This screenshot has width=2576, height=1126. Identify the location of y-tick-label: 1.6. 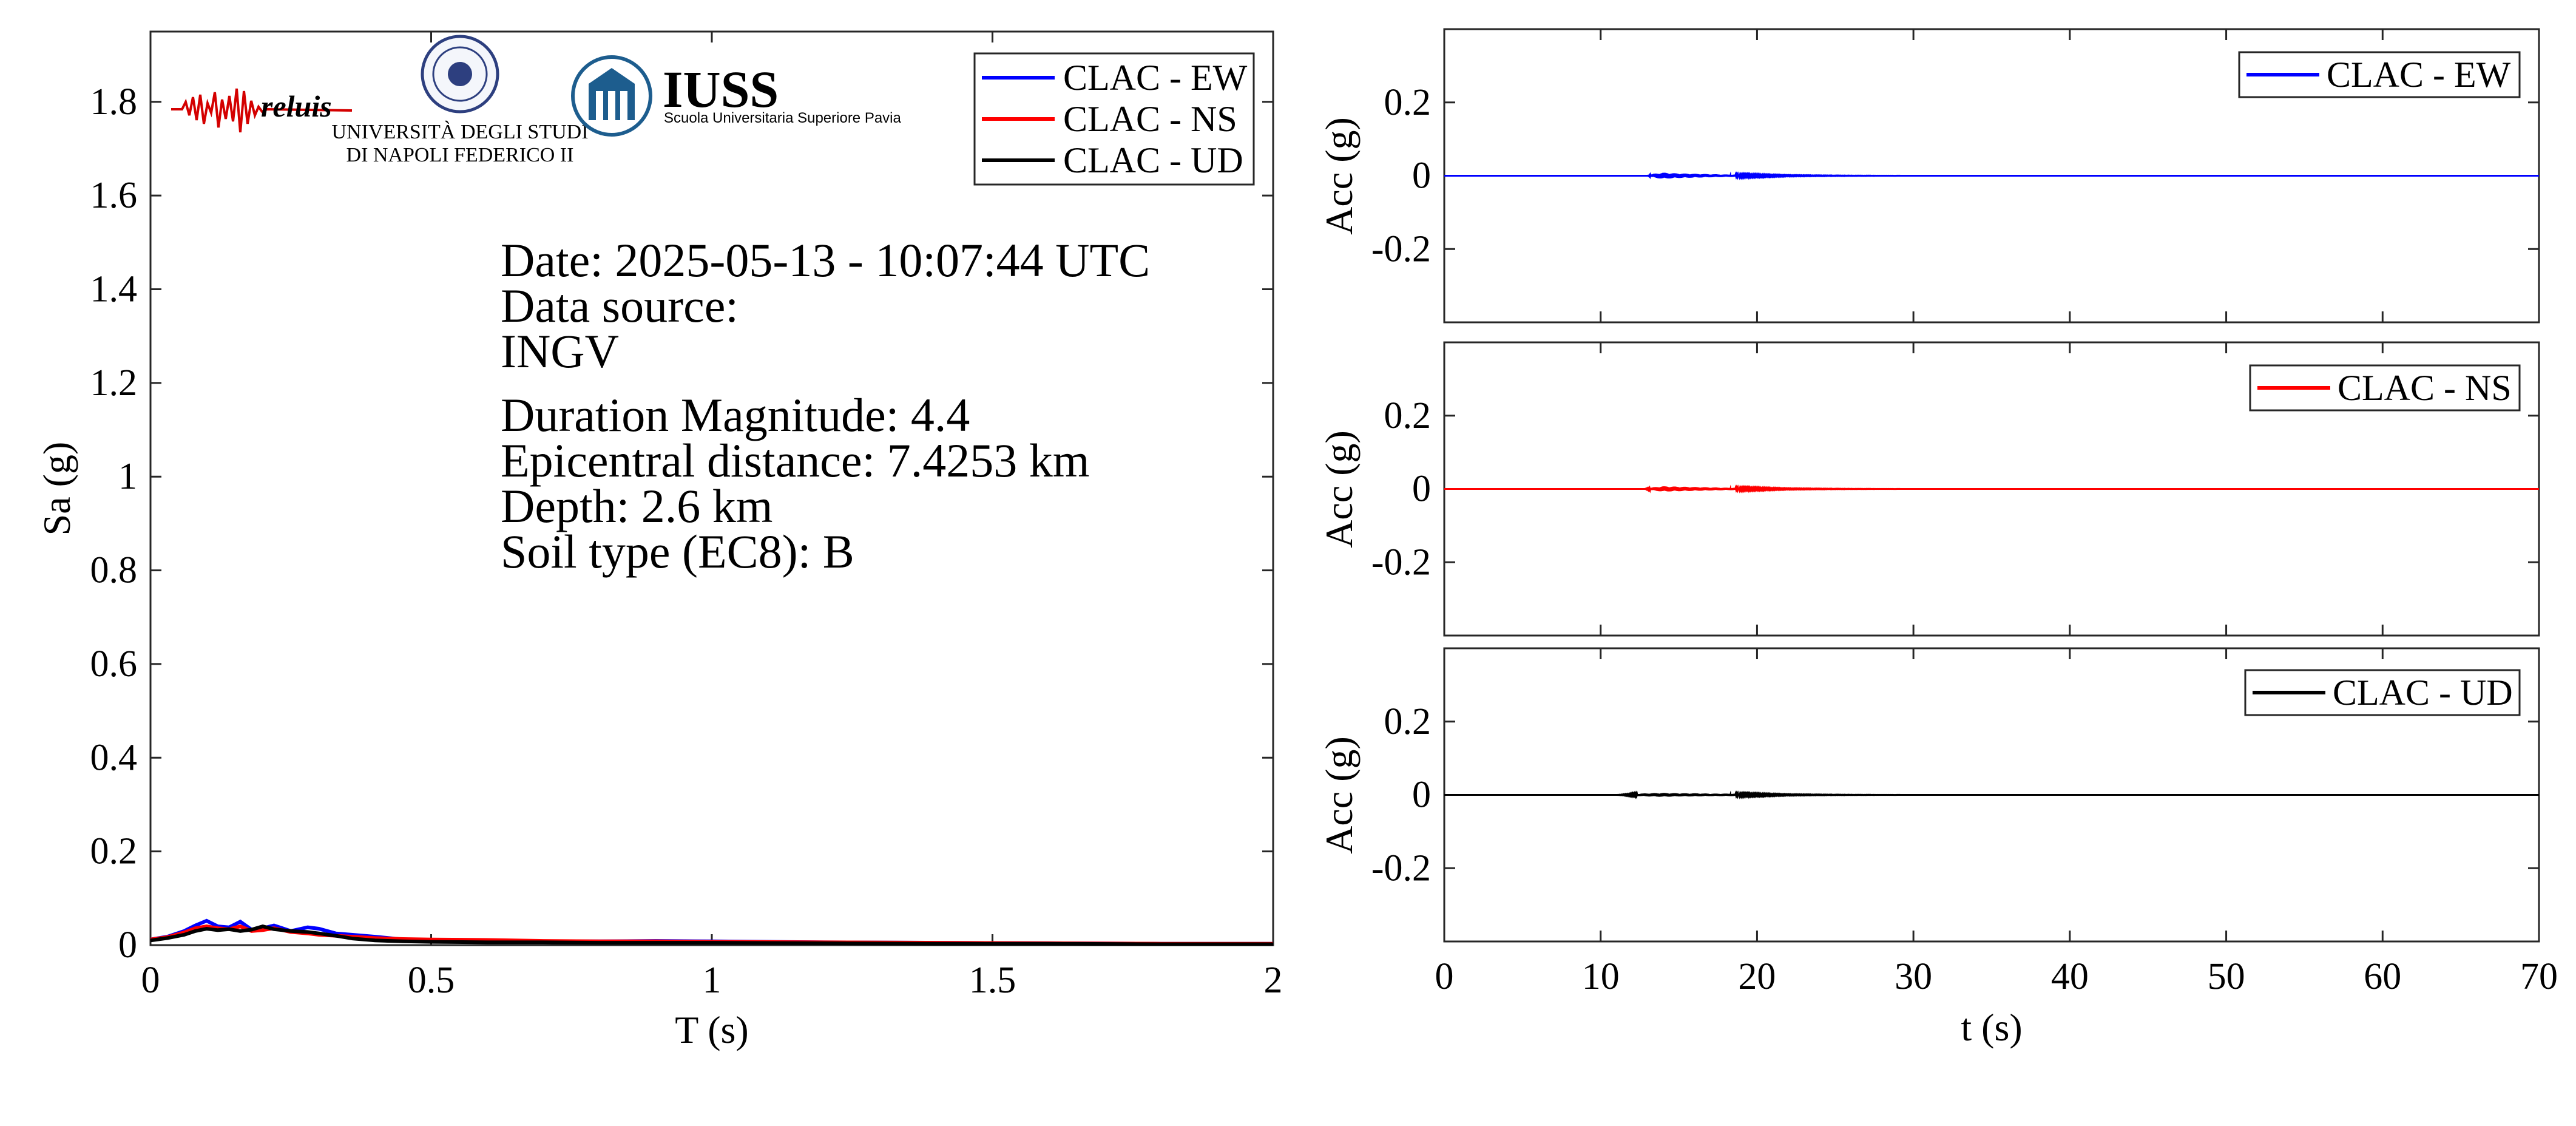
(114, 195).